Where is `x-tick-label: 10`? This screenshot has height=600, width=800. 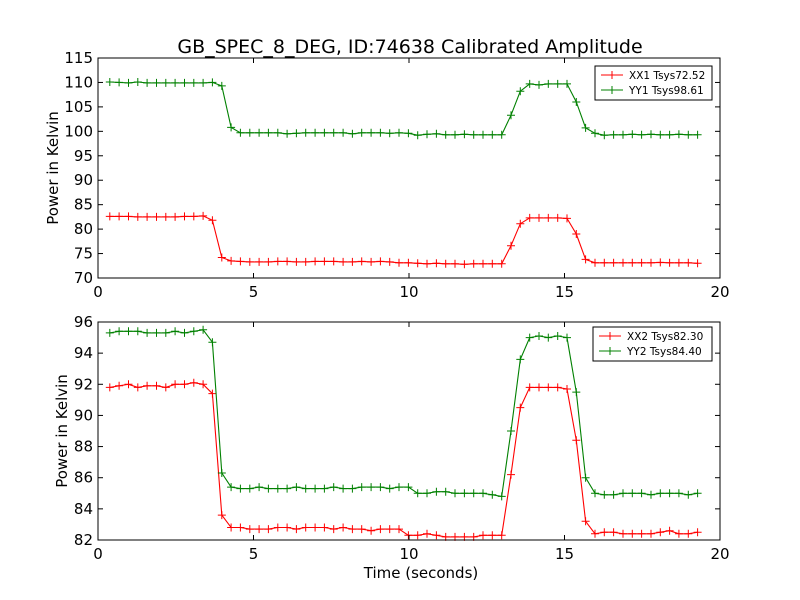
x-tick-label: 10 is located at coordinates (408, 554).